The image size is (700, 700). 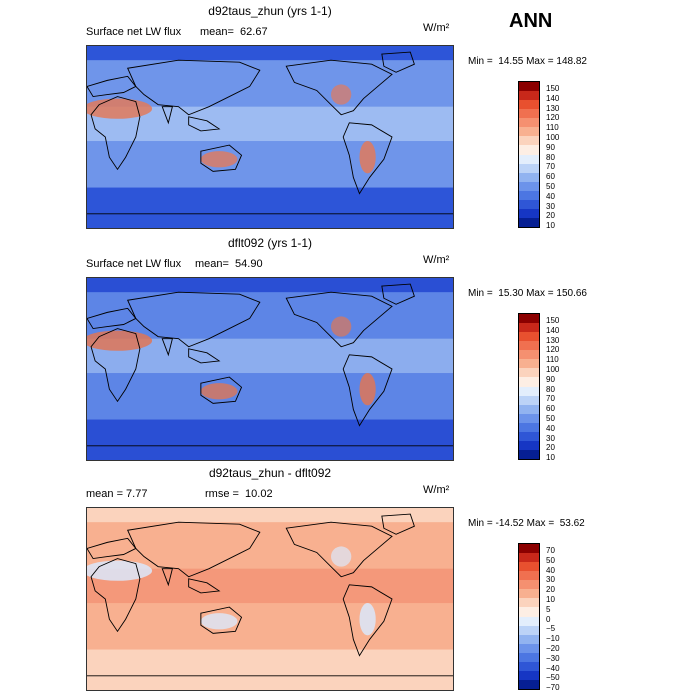 I want to click on panel-stat: rmse = 10.02, so click(x=239, y=494).